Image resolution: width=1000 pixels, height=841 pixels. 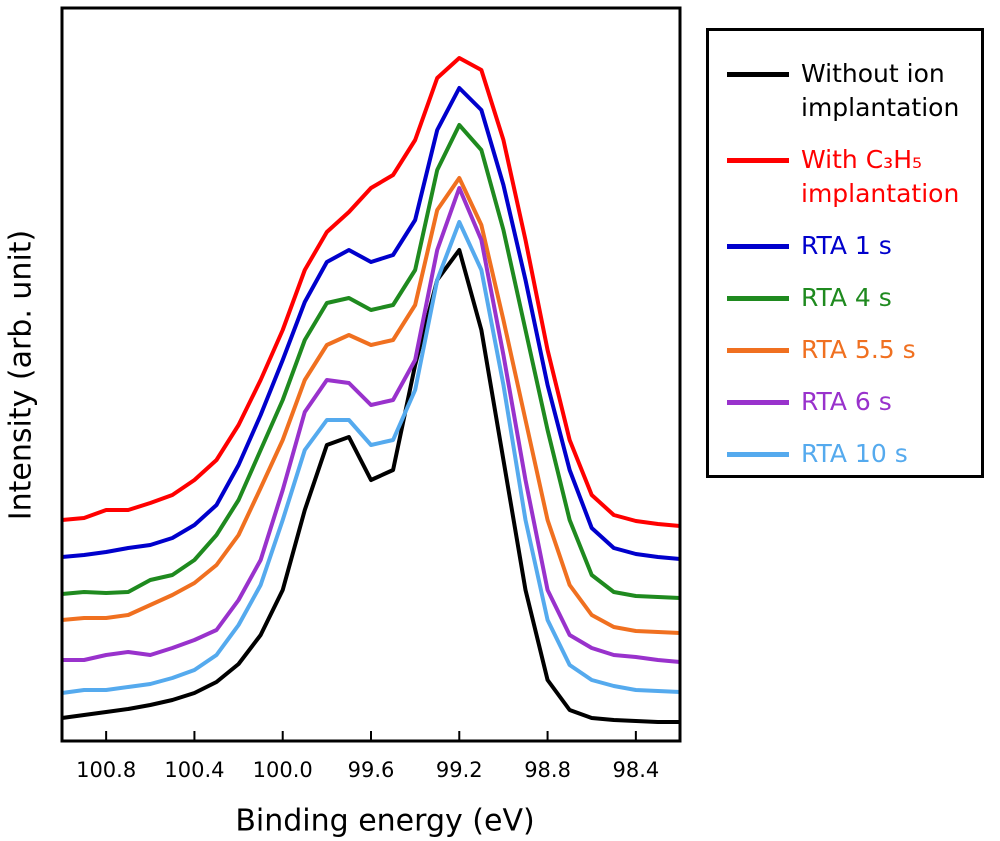 I want to click on legend-entry: RTA 10 s, so click(x=854, y=454).